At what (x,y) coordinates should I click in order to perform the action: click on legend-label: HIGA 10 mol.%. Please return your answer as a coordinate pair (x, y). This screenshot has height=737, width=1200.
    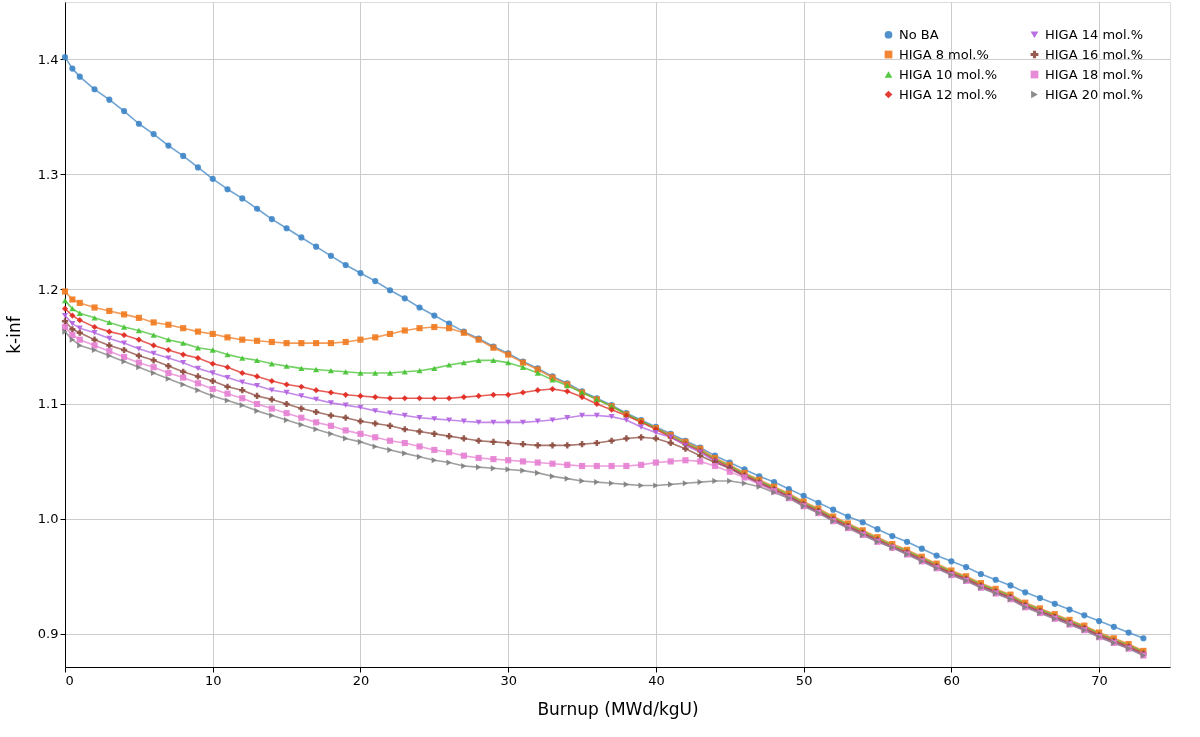
    Looking at the image, I should click on (948, 74).